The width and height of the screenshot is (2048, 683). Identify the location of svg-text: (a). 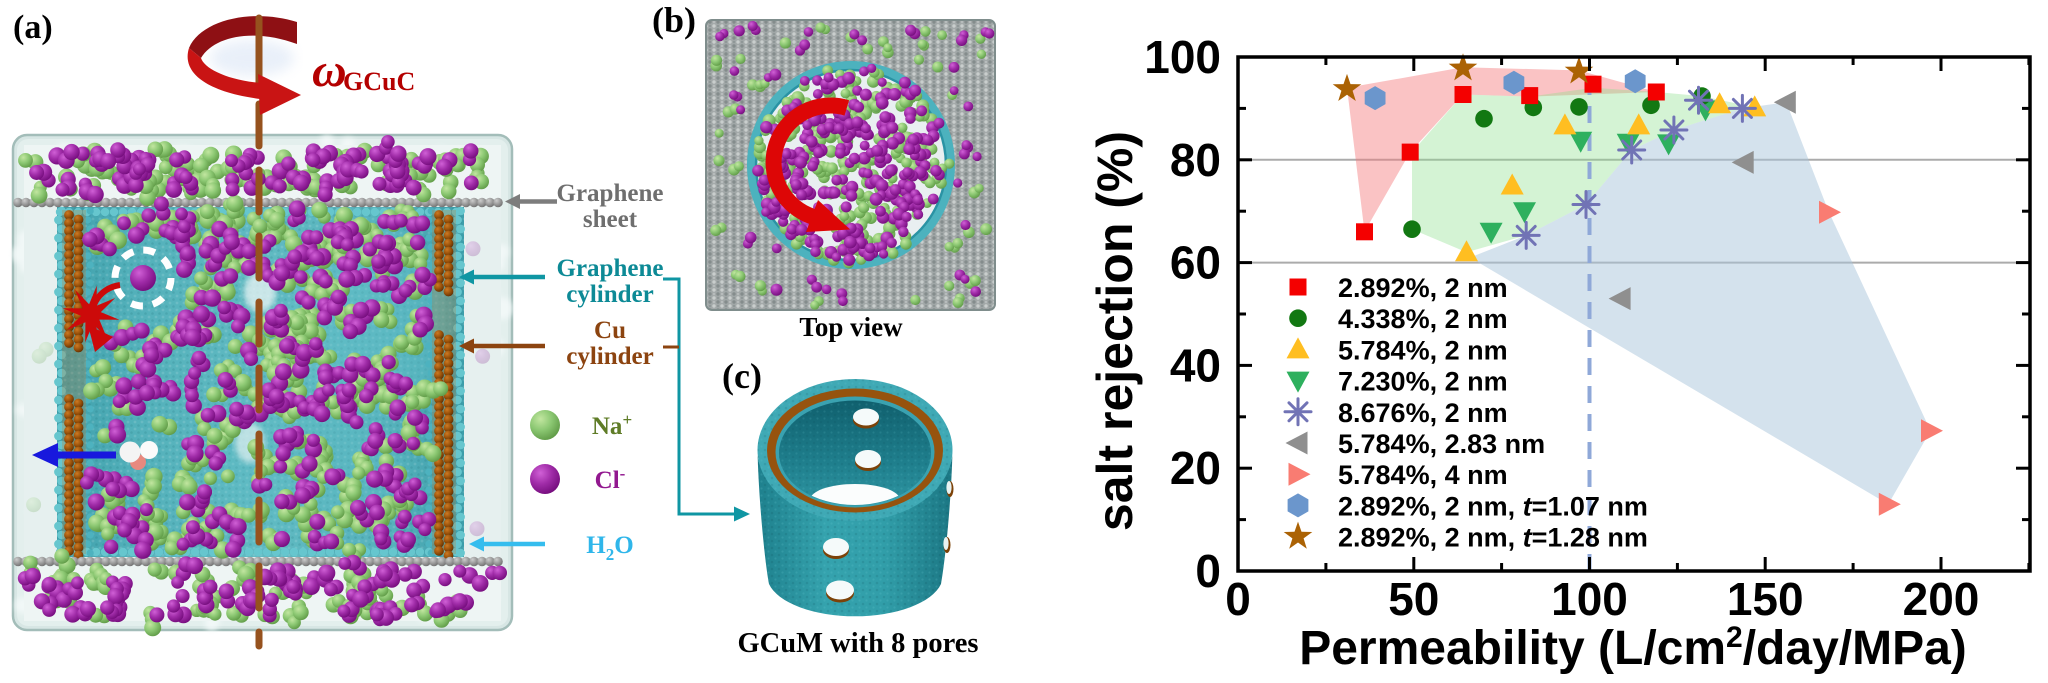
(33, 27).